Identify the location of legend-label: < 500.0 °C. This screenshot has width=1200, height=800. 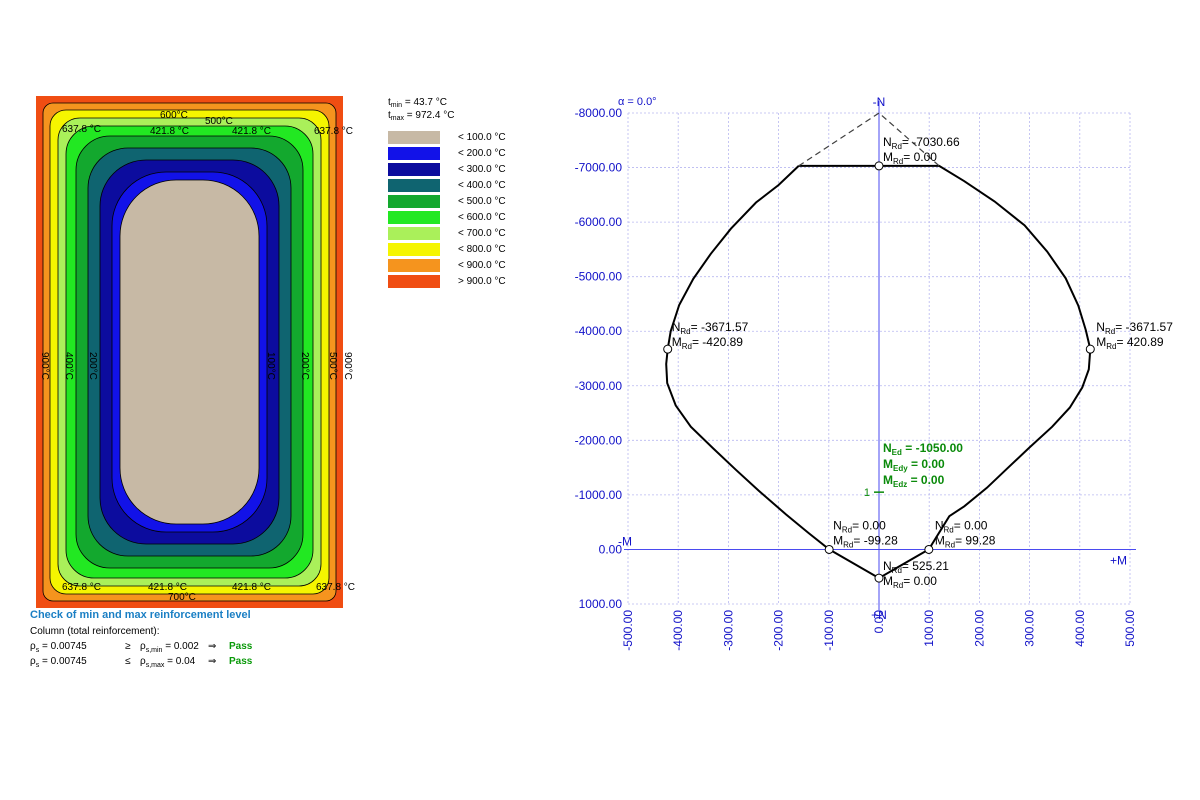
(482, 201).